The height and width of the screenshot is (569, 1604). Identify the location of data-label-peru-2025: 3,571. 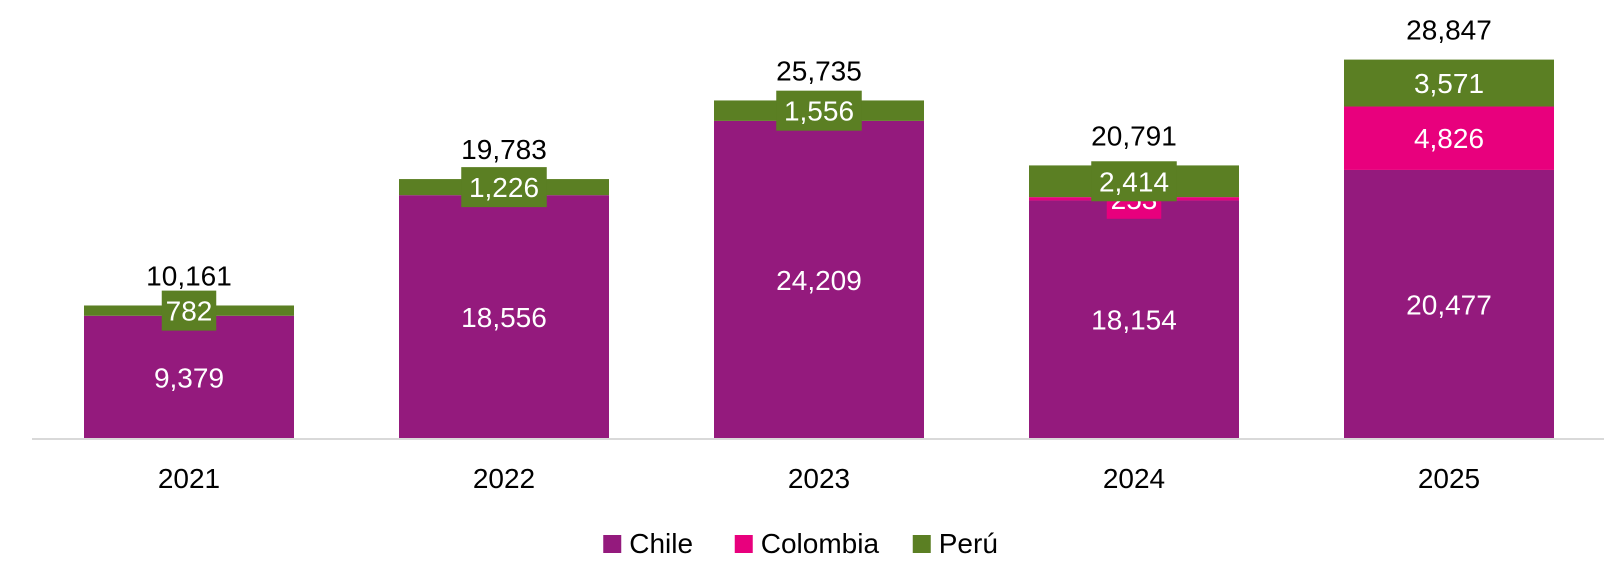
(1449, 83).